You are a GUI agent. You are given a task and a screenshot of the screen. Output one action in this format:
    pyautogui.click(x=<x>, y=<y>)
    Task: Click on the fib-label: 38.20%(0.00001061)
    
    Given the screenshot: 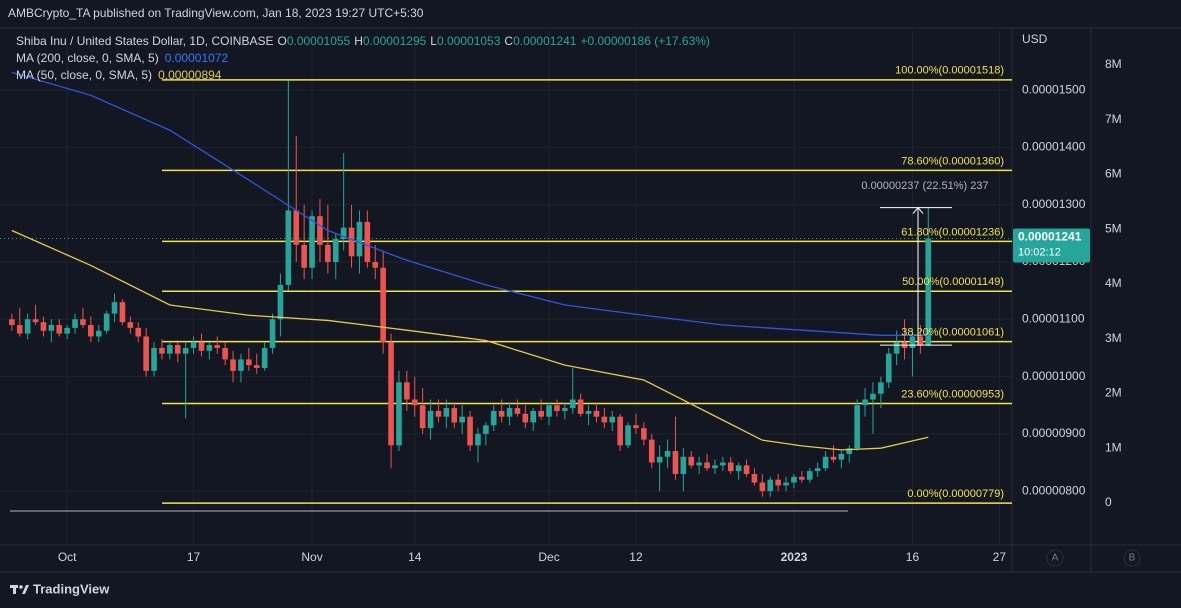 What is the action you would take?
    pyautogui.click(x=952, y=333)
    